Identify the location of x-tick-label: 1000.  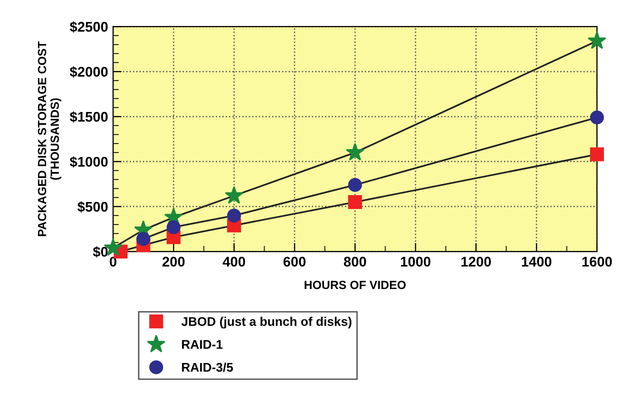
(415, 261).